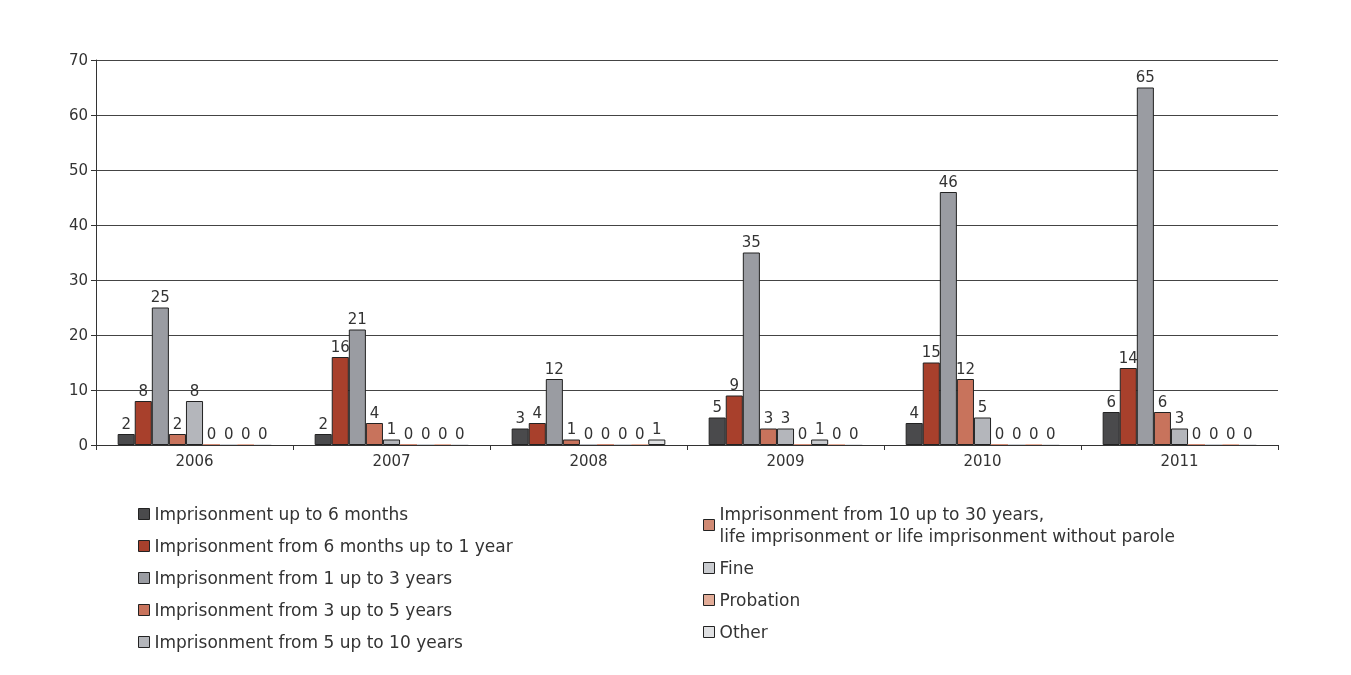  What do you see at coordinates (736, 568) in the screenshot?
I see `legend-label: Fine` at bounding box center [736, 568].